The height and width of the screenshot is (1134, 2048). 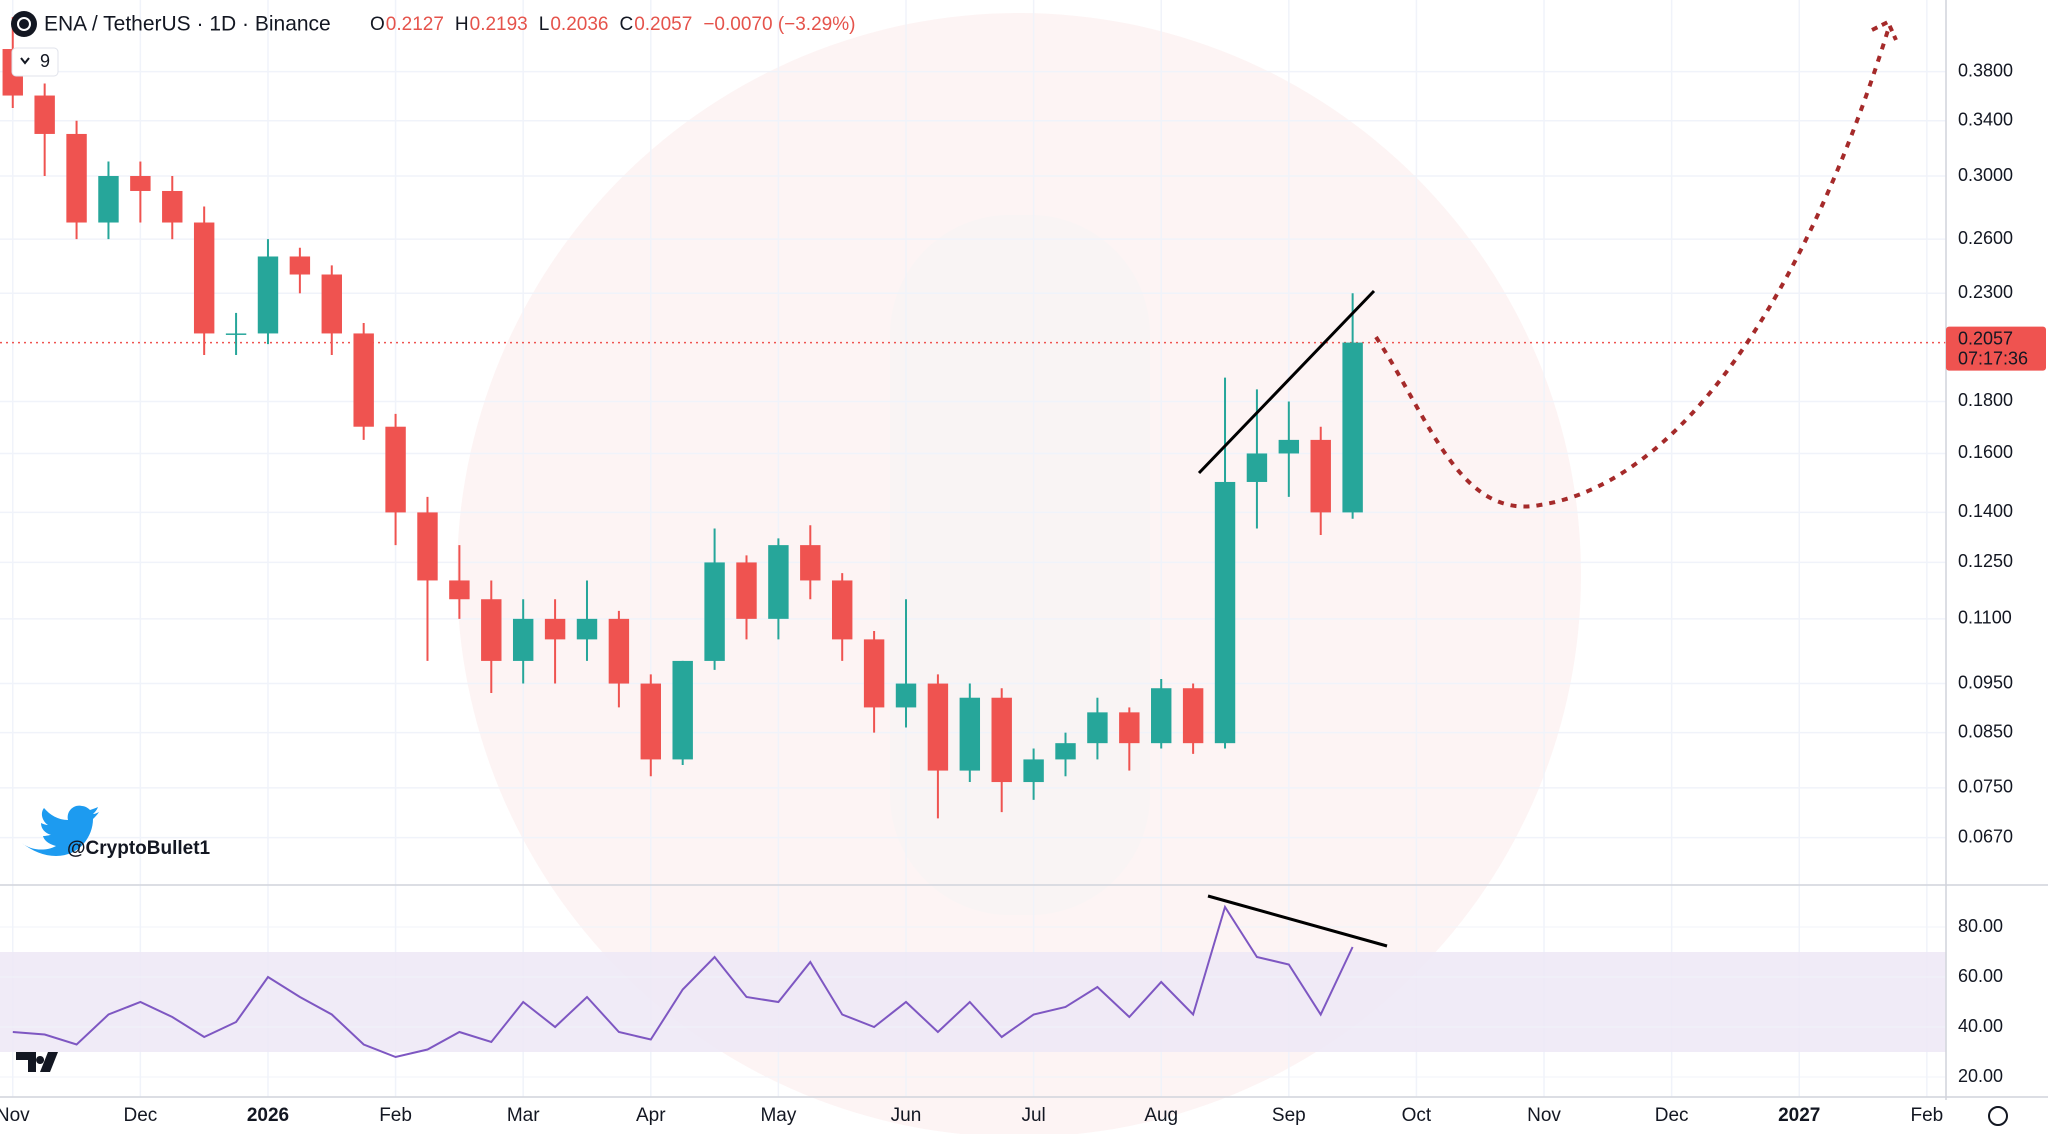 What do you see at coordinates (1993, 358) in the screenshot?
I see `price-tag-countdown: 07:17:36` at bounding box center [1993, 358].